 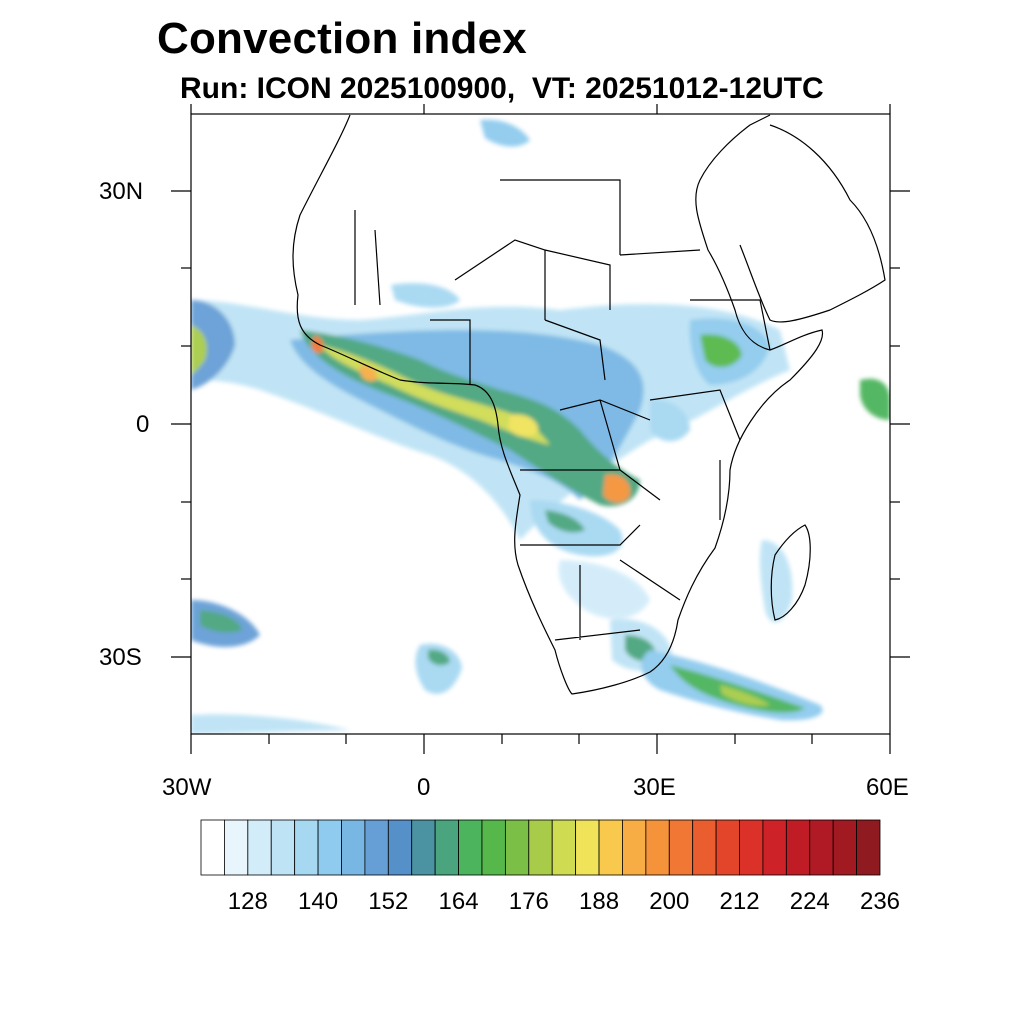 What do you see at coordinates (388, 901) in the screenshot?
I see `colorbar-tick-label: 152` at bounding box center [388, 901].